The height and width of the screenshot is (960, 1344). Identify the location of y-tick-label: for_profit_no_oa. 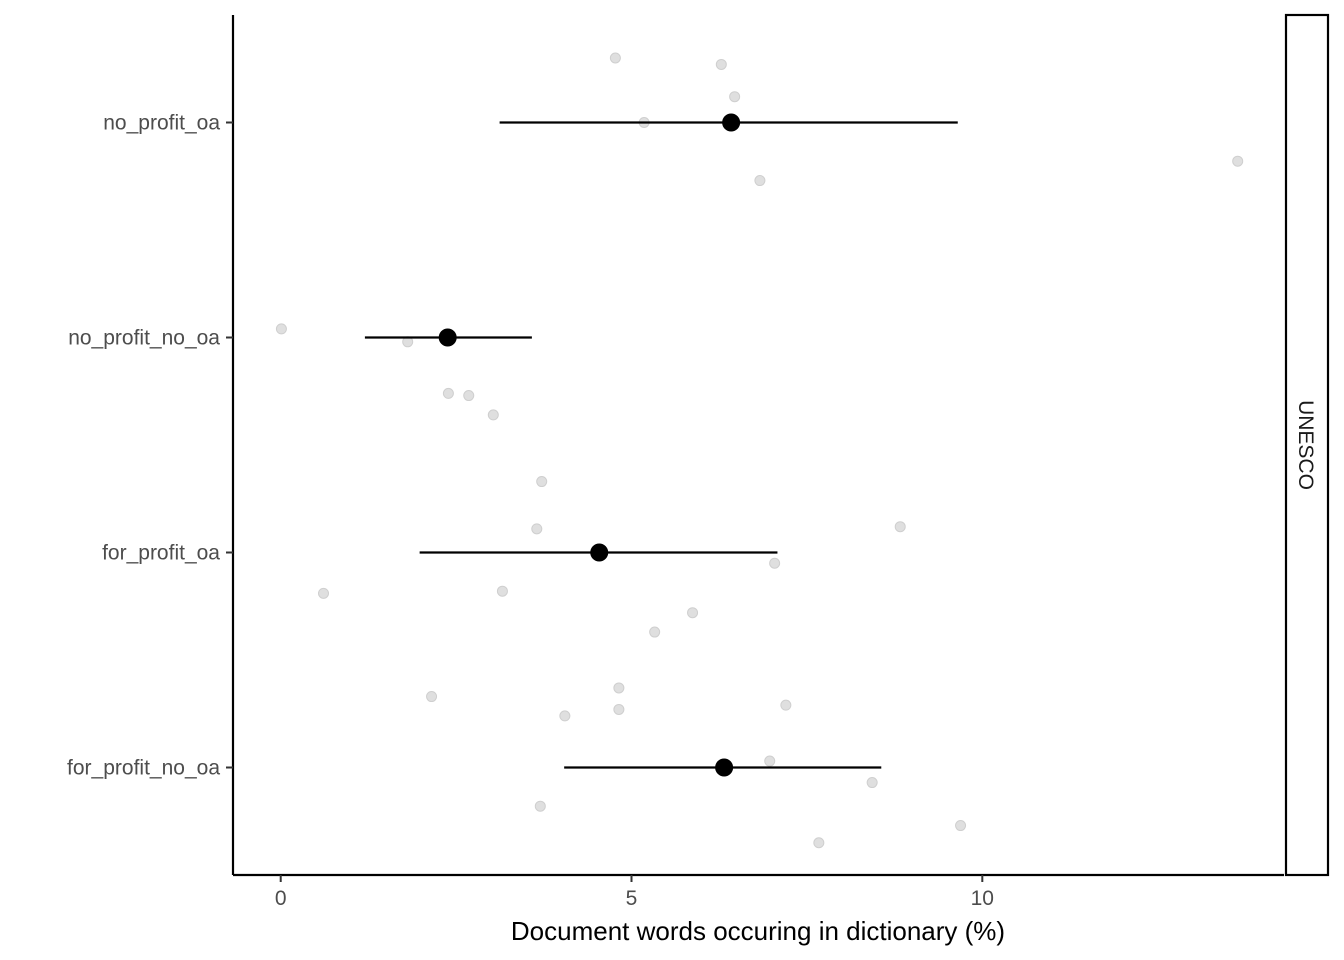
(143, 768).